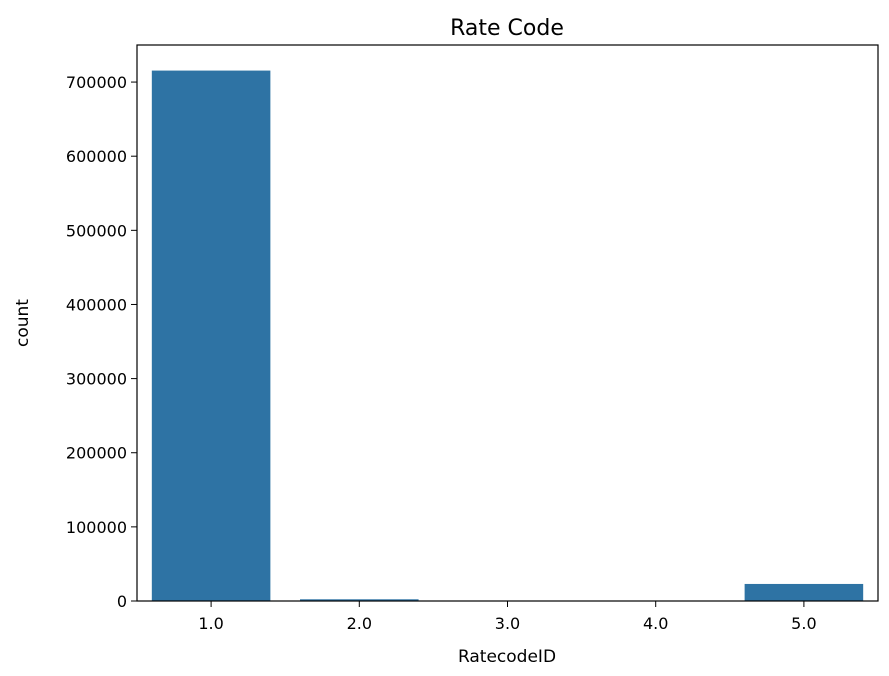 The image size is (889, 676). Describe the element at coordinates (211, 335) in the screenshot. I see `bar-1.0` at that location.